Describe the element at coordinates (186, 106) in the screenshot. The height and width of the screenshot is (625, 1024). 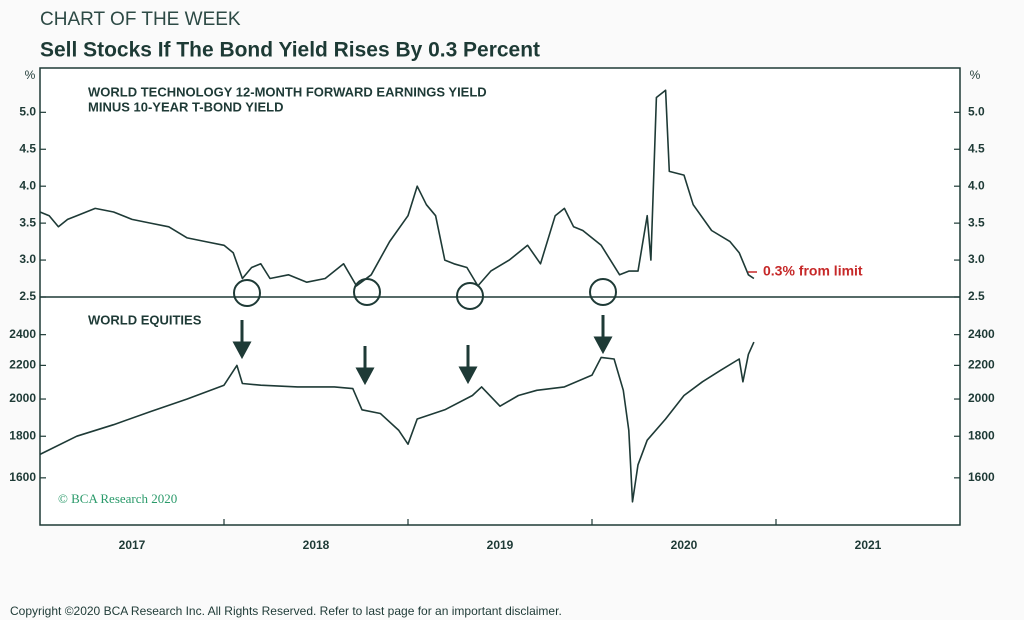
I see `panel-subtitle: MINUS 10-YEAR T-BOND YIELD` at that location.